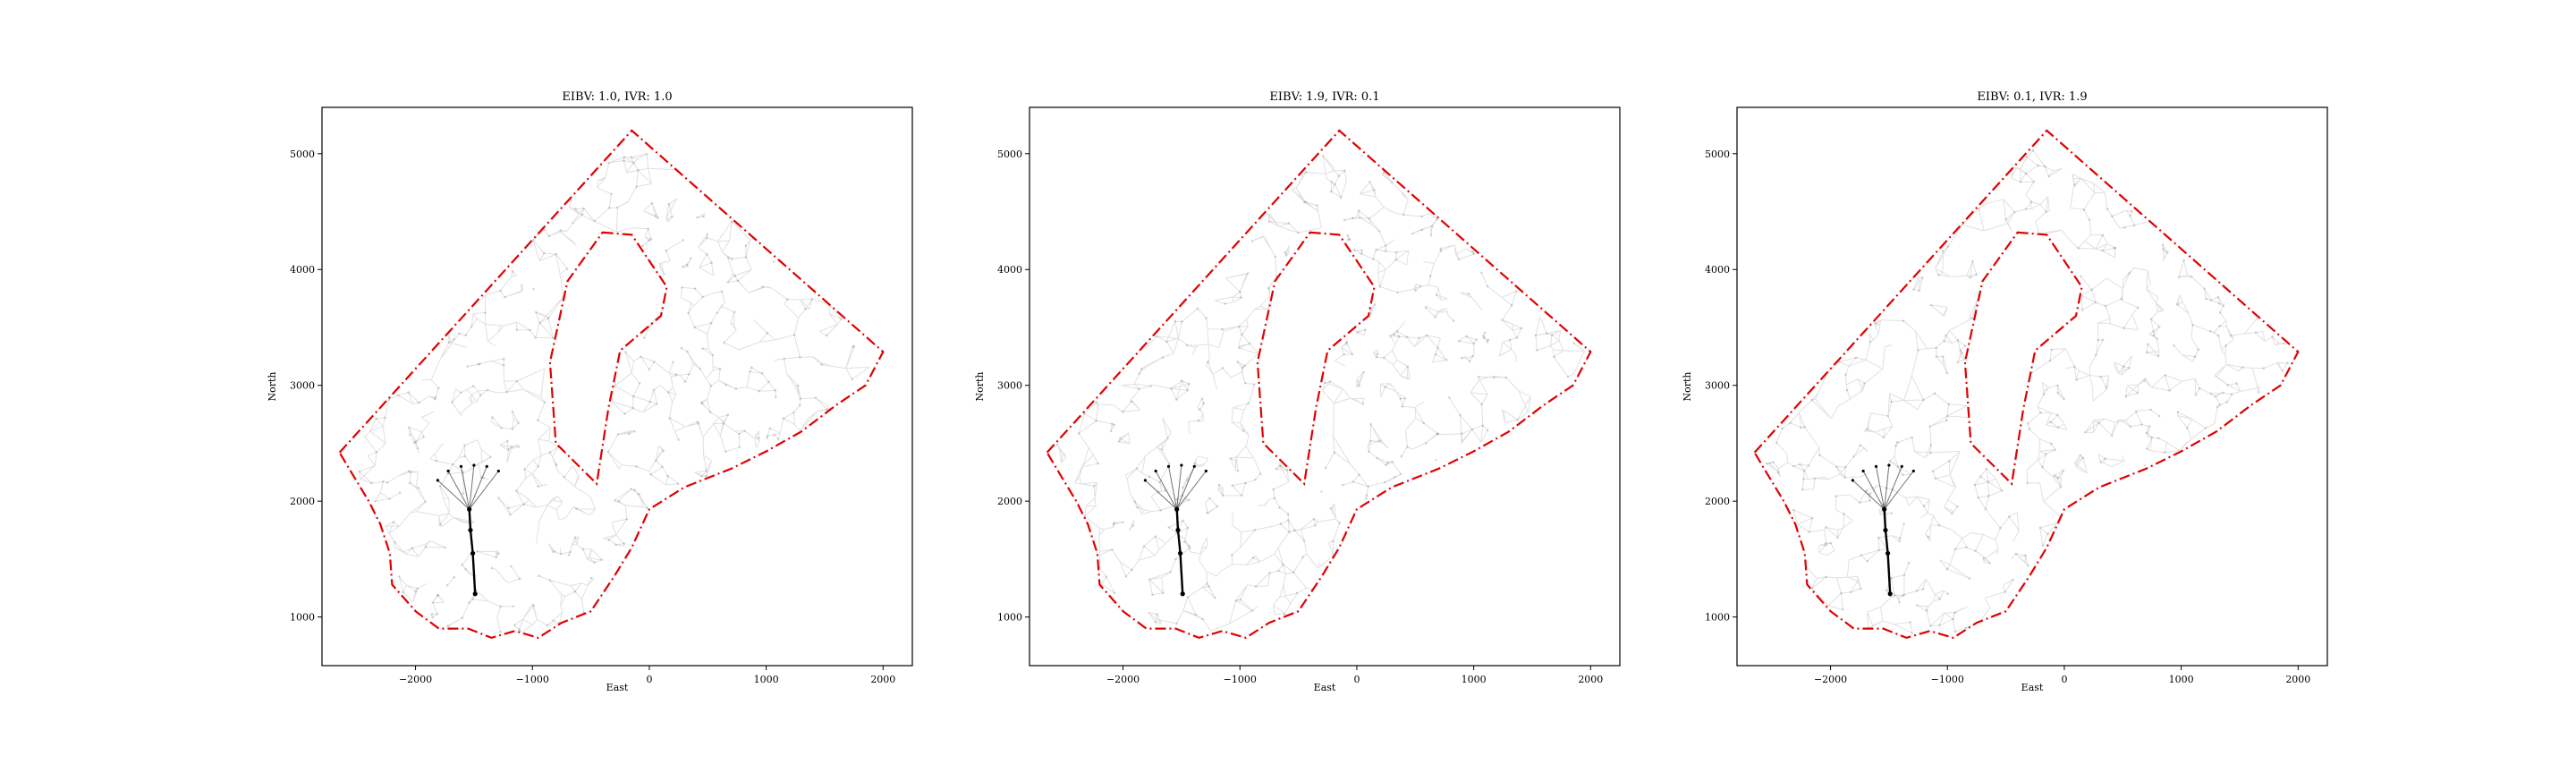 The image size is (2576, 773). Describe the element at coordinates (1887, 551) in the screenshot. I see `subplot-3-trajectory` at that location.